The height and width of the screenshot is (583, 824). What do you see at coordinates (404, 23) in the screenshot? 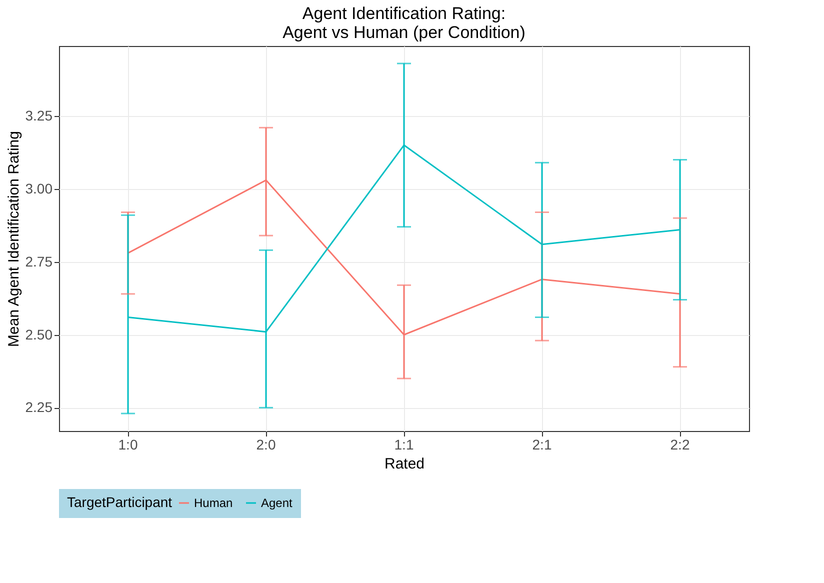
I see `chart-title: Agent Identification Rating: Agent vs Human (per Condition)` at bounding box center [404, 23].